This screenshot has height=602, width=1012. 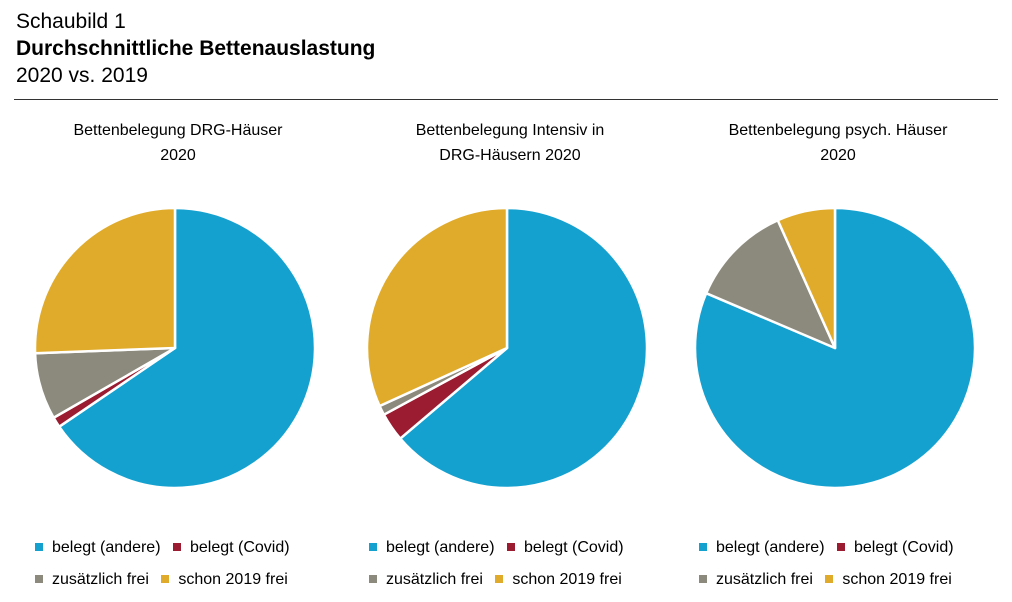 I want to click on chart-title: Bettenbelegung psych. Häuser 2020, so click(x=838, y=143).